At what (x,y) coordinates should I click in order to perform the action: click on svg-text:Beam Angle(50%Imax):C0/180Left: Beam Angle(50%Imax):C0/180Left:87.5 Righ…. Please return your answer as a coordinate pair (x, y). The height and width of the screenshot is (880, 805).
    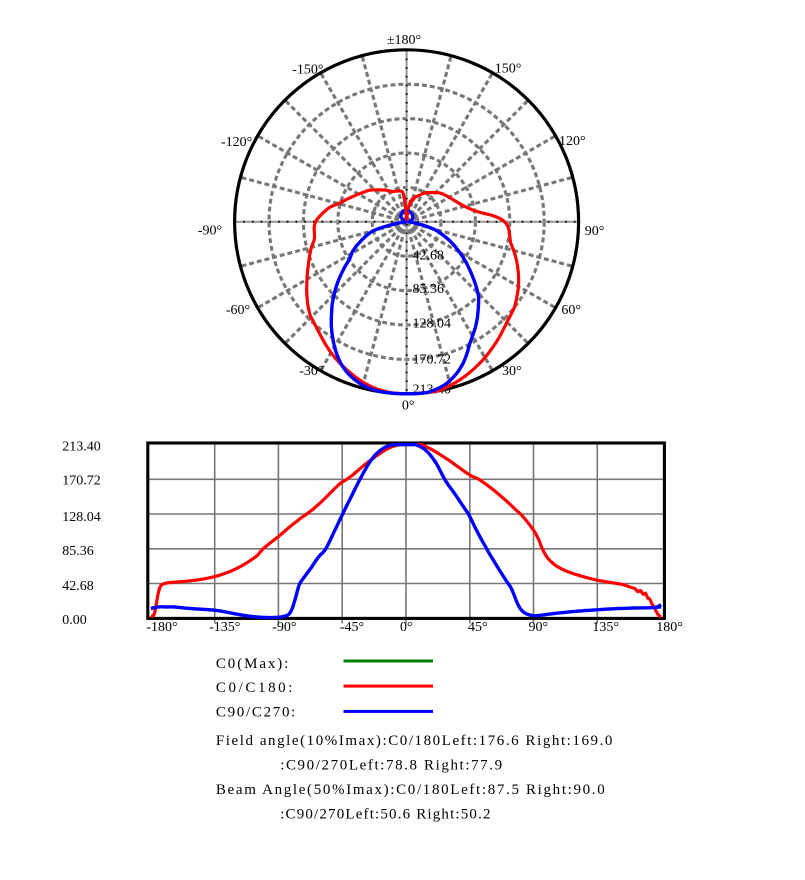
    Looking at the image, I should click on (411, 790).